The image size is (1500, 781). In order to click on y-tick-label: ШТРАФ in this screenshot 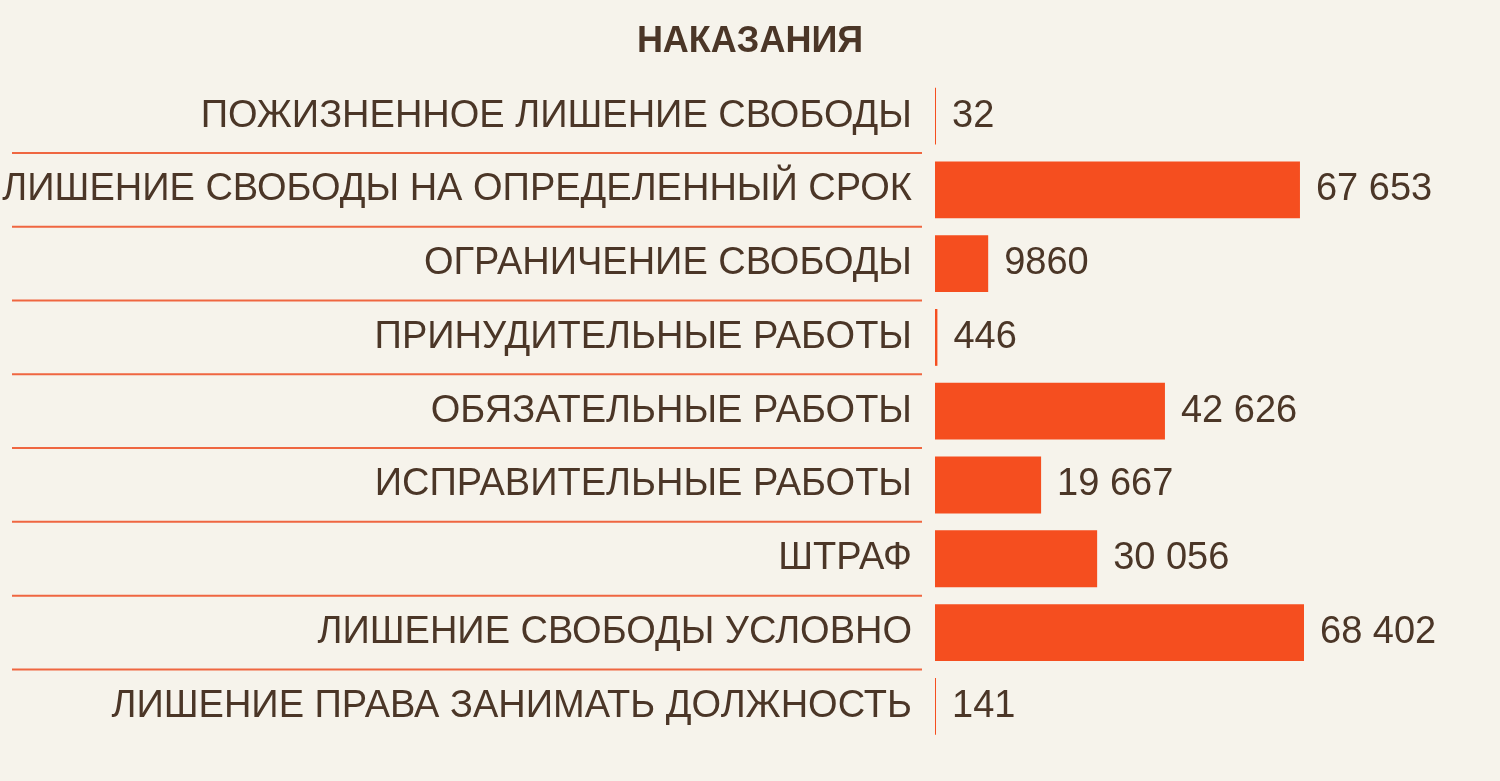, I will do `click(845, 556)`.